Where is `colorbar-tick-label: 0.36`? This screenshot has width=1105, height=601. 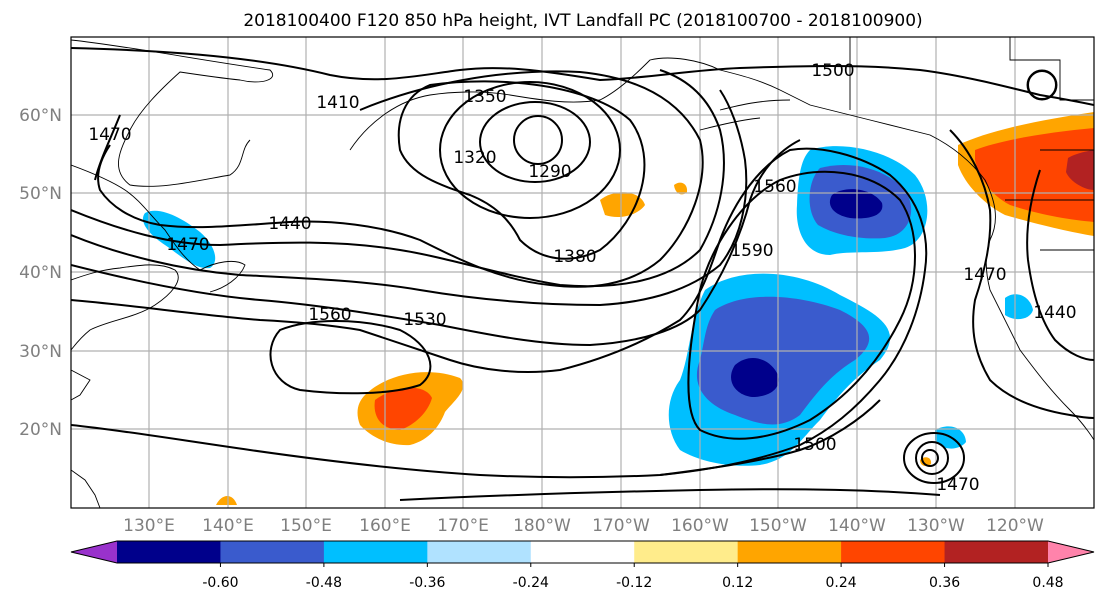
colorbar-tick-label: 0.36 is located at coordinates (944, 583).